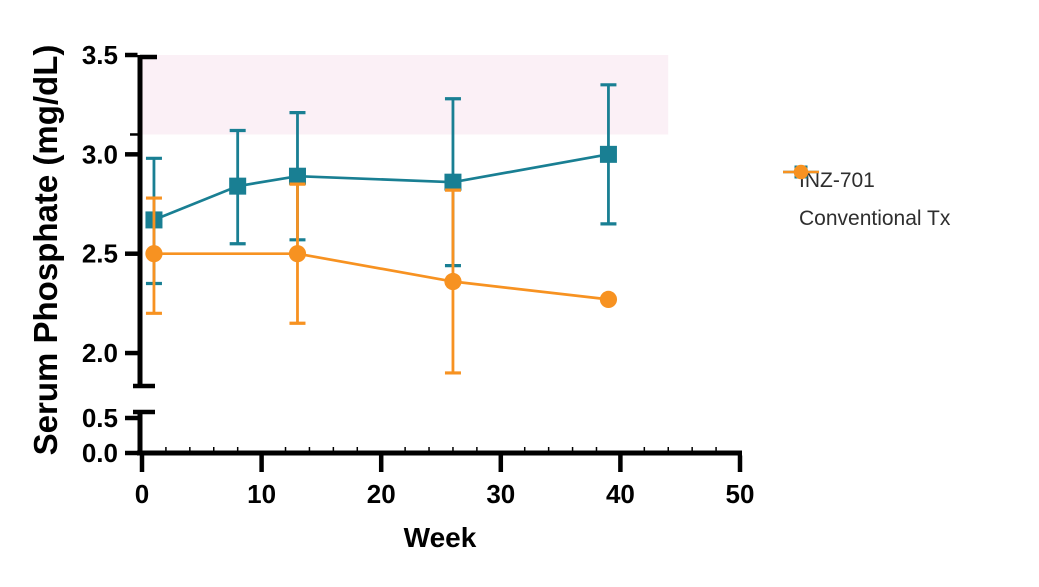  Describe the element at coordinates (500, 494) in the screenshot. I see `x-tick-label: 30` at that location.